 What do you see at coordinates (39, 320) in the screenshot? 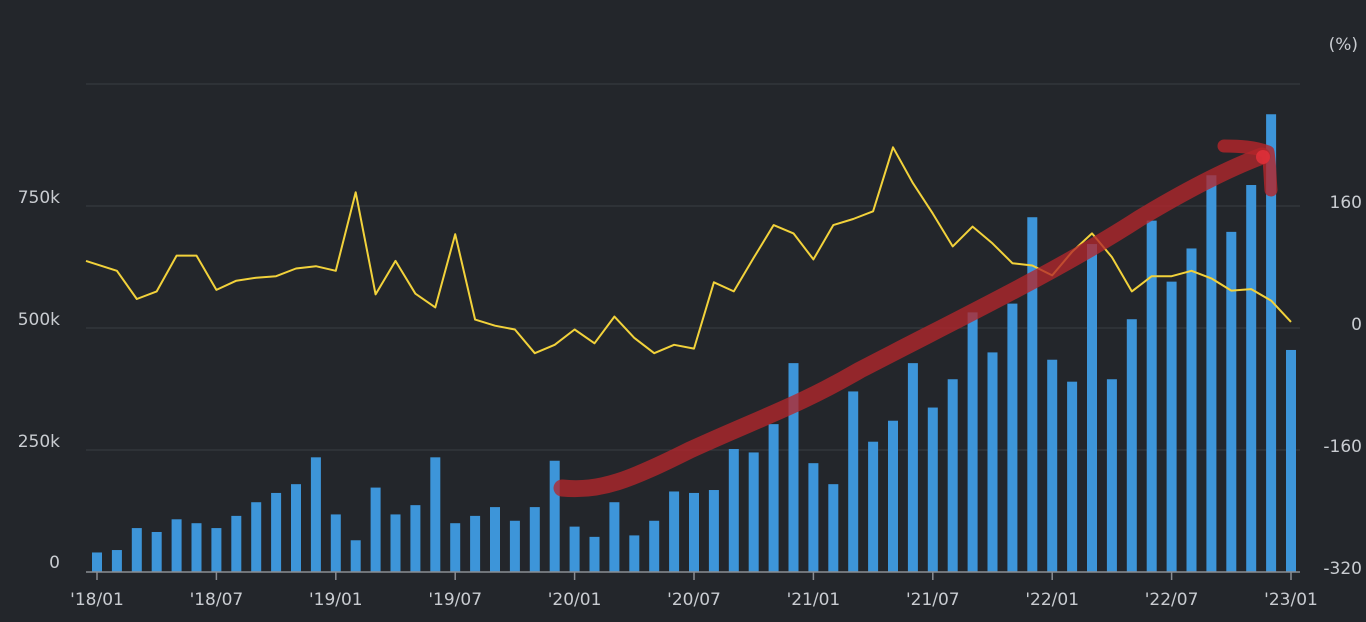
I see `left-axis-tick: 500k` at bounding box center [39, 320].